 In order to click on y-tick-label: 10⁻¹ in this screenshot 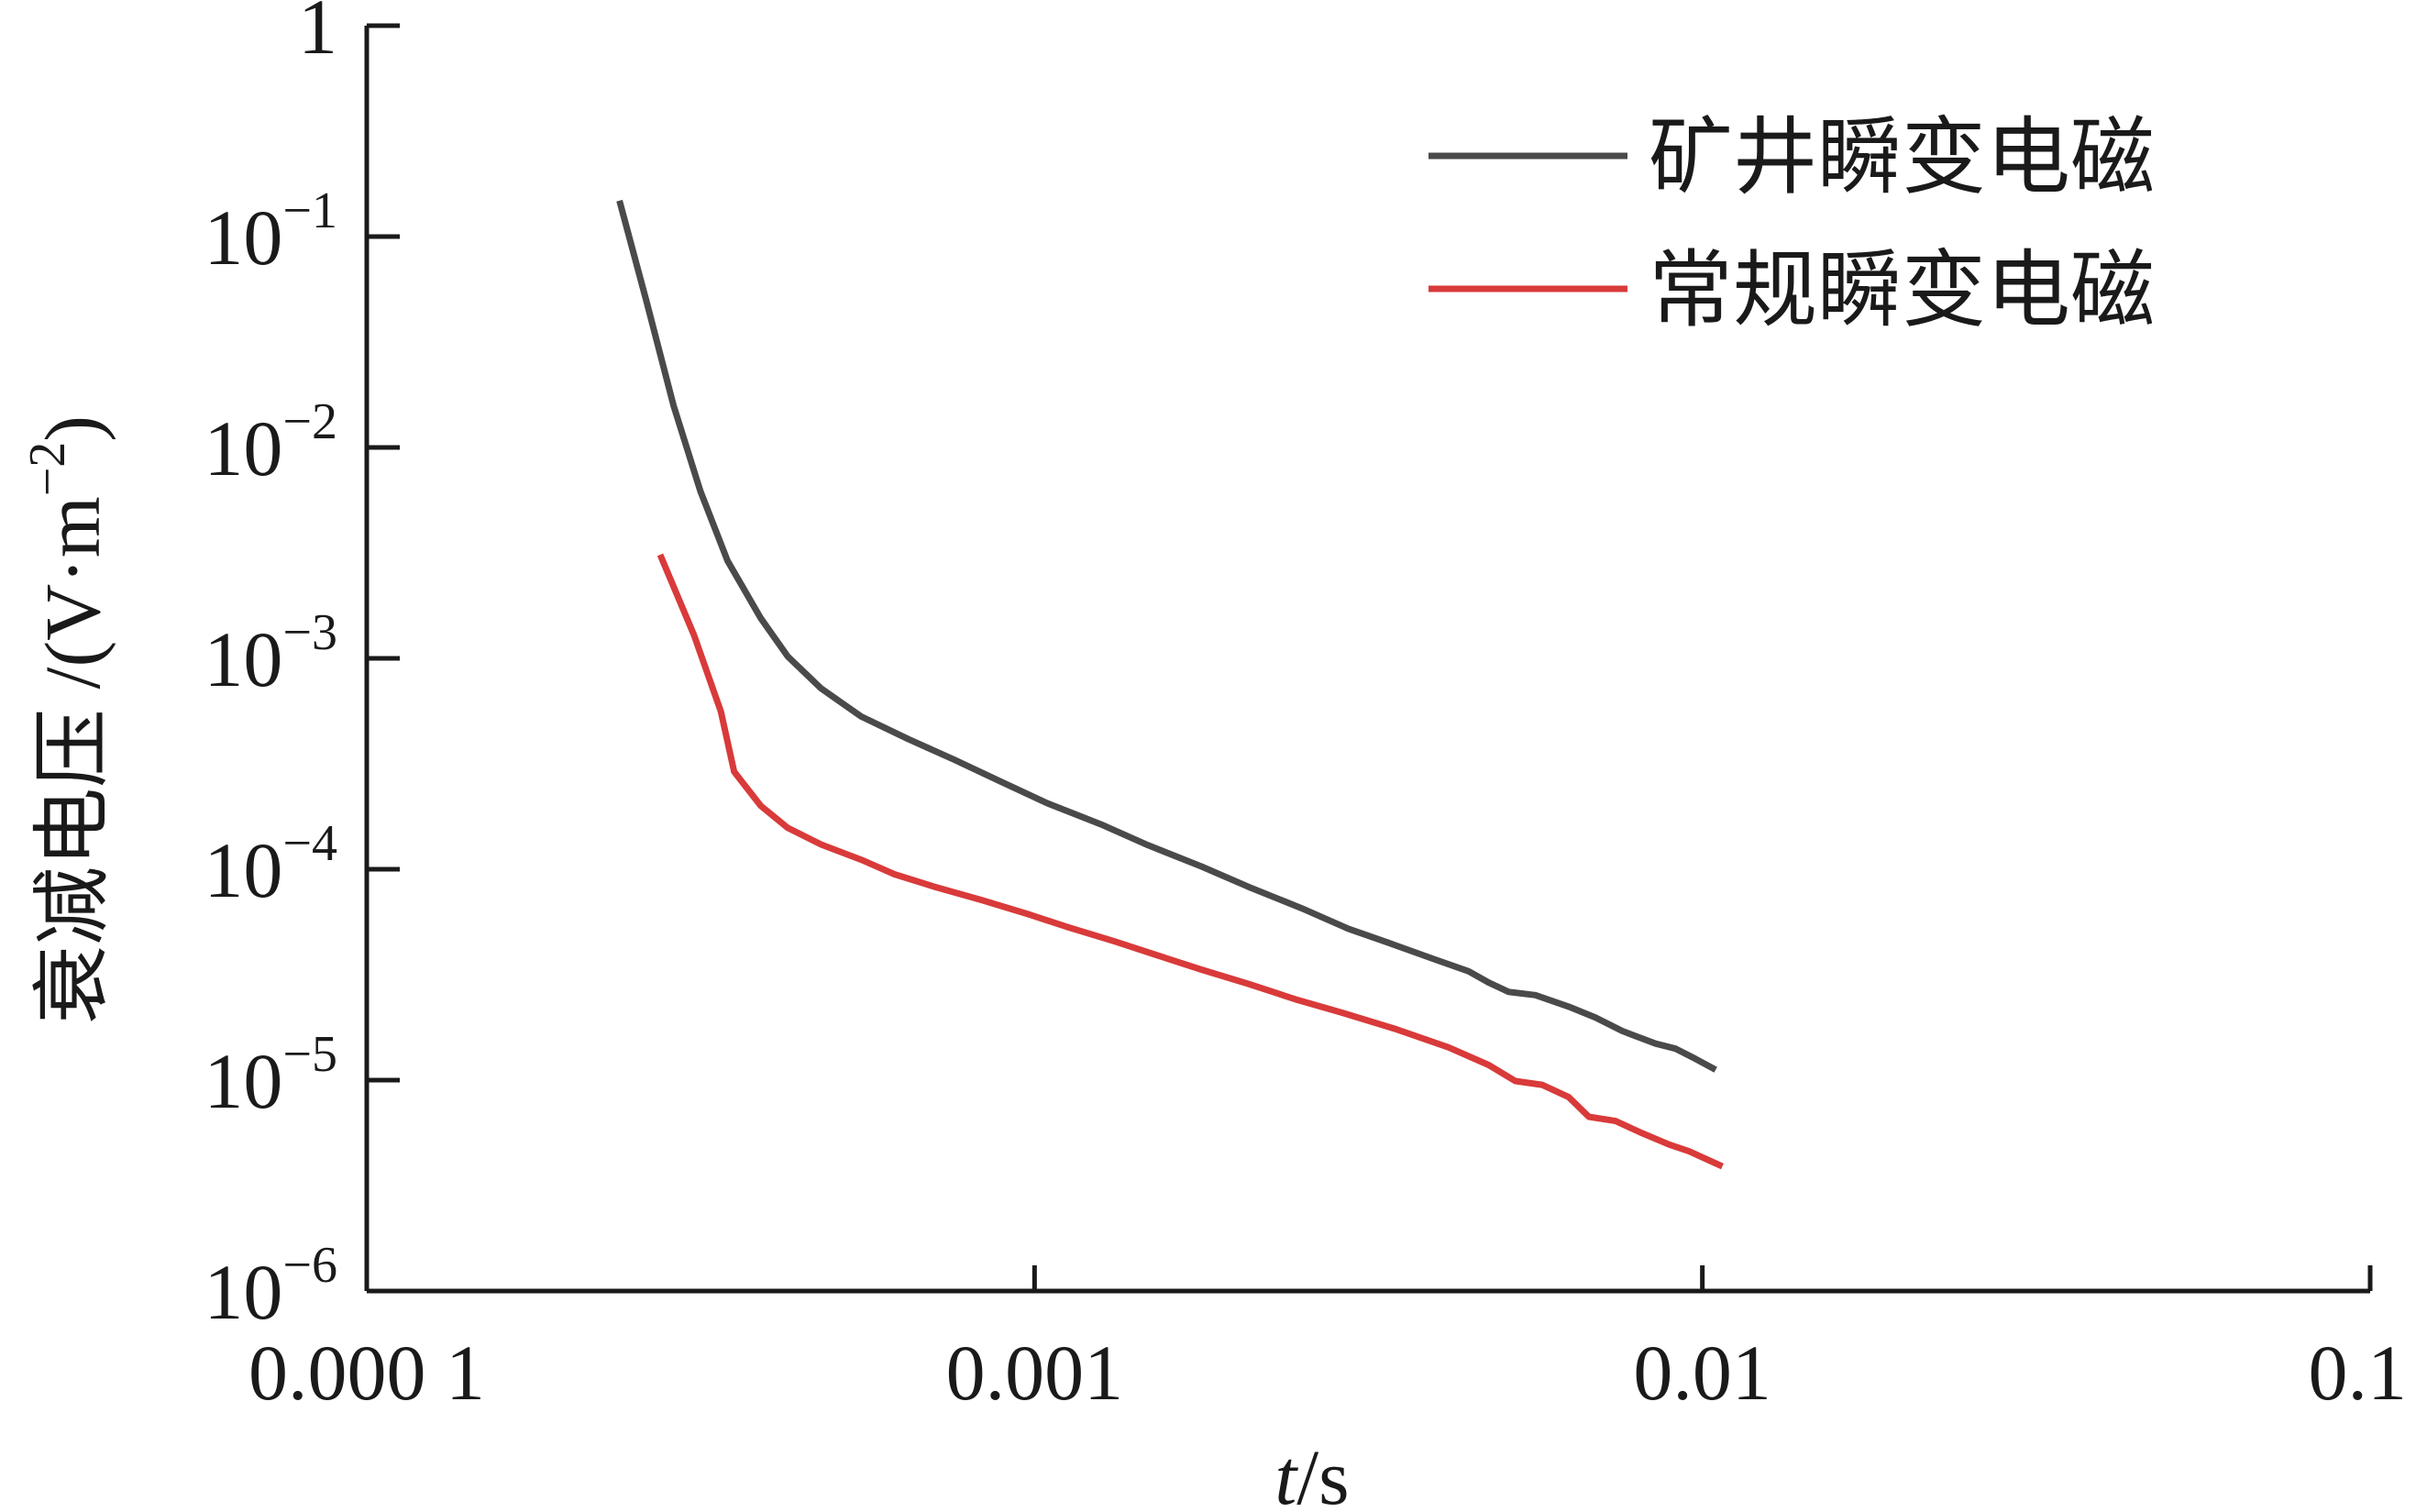, I will do `click(271, 231)`.